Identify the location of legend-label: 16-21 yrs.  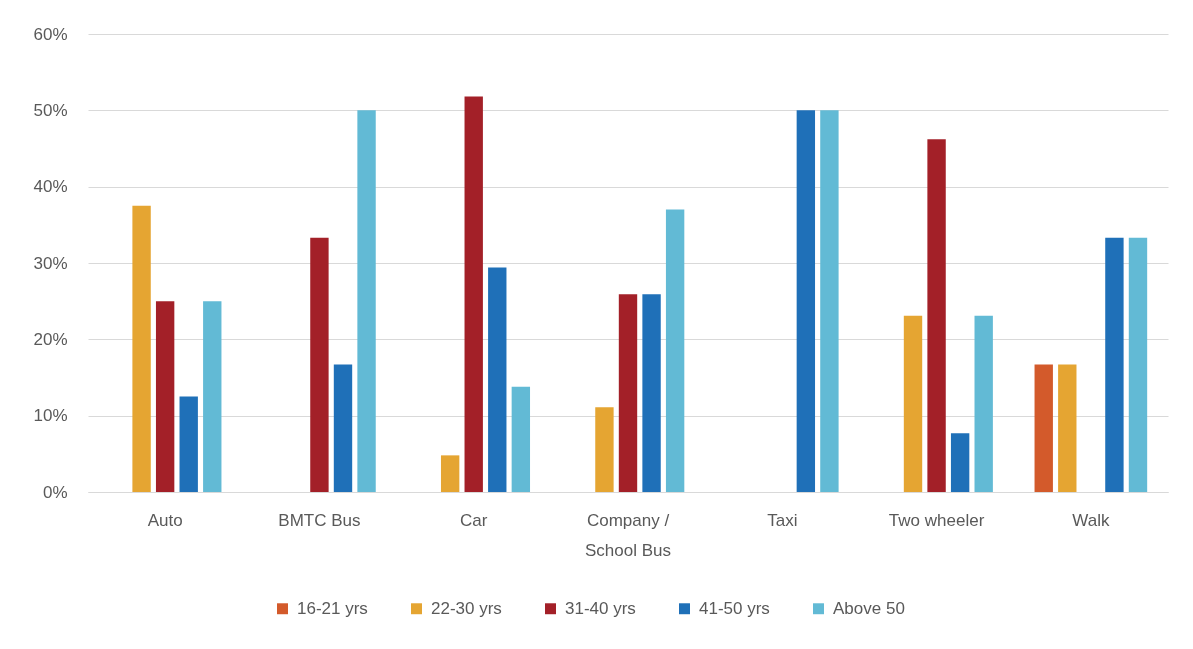
(332, 608).